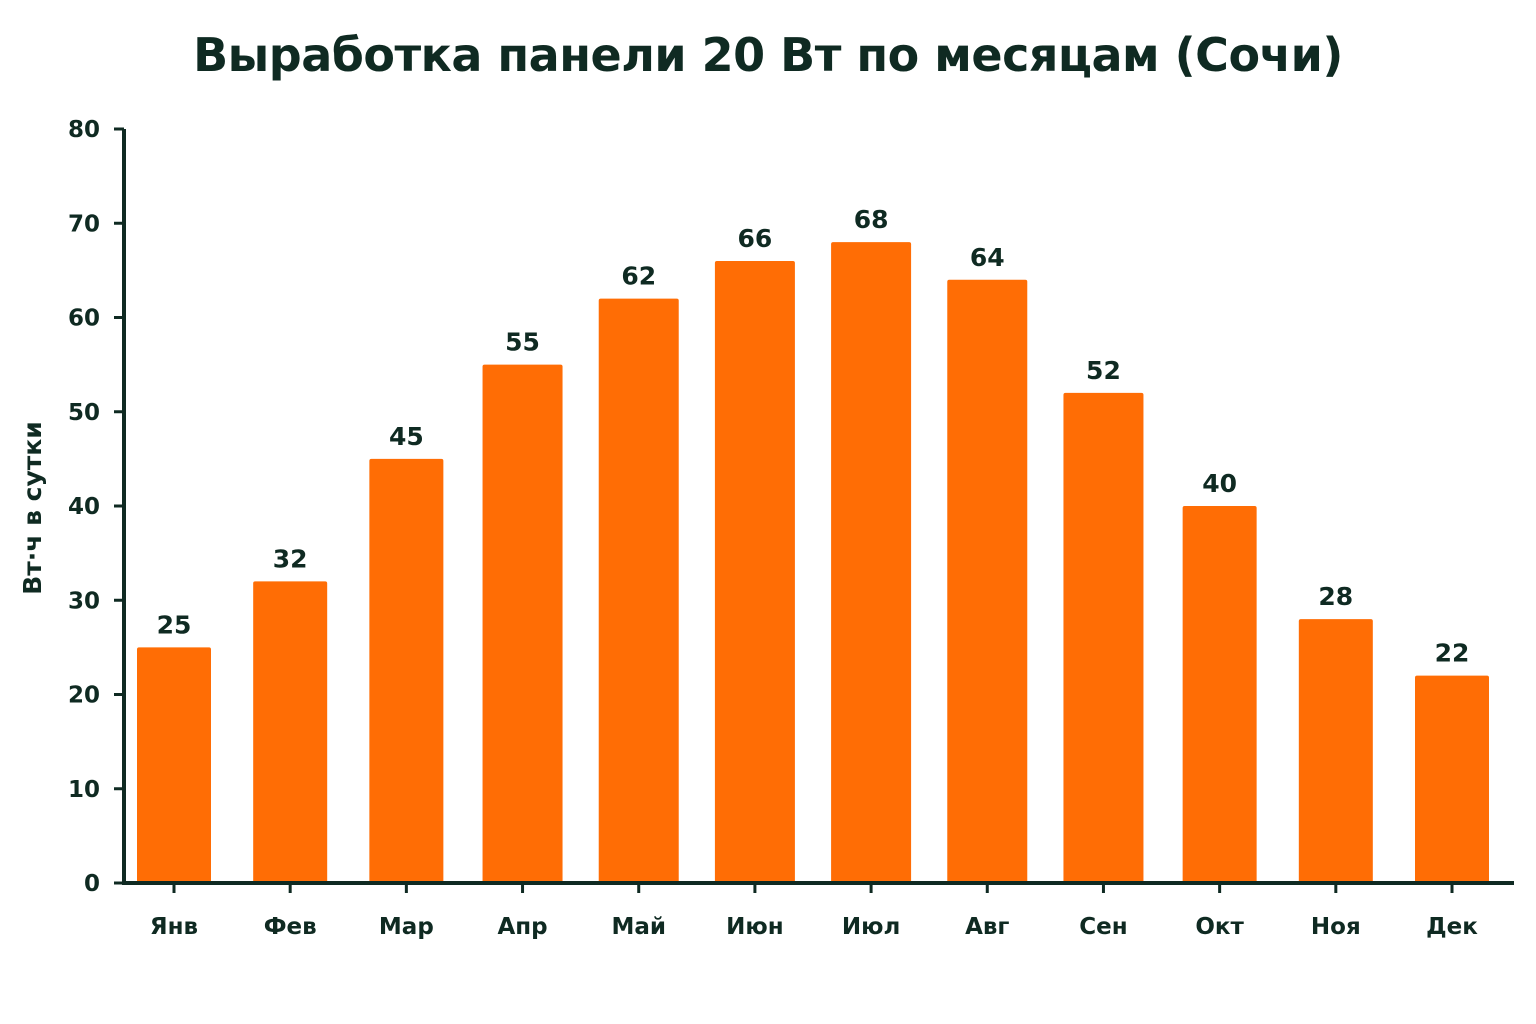  I want to click on category-label: Авг, so click(987, 927).